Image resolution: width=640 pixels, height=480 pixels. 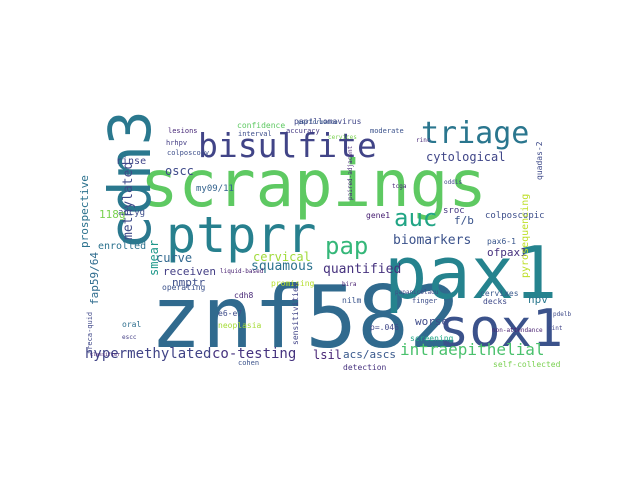 What do you see at coordinates (230, 313) in the screenshot?
I see `word-cloud-word: e6-e7` at bounding box center [230, 313].